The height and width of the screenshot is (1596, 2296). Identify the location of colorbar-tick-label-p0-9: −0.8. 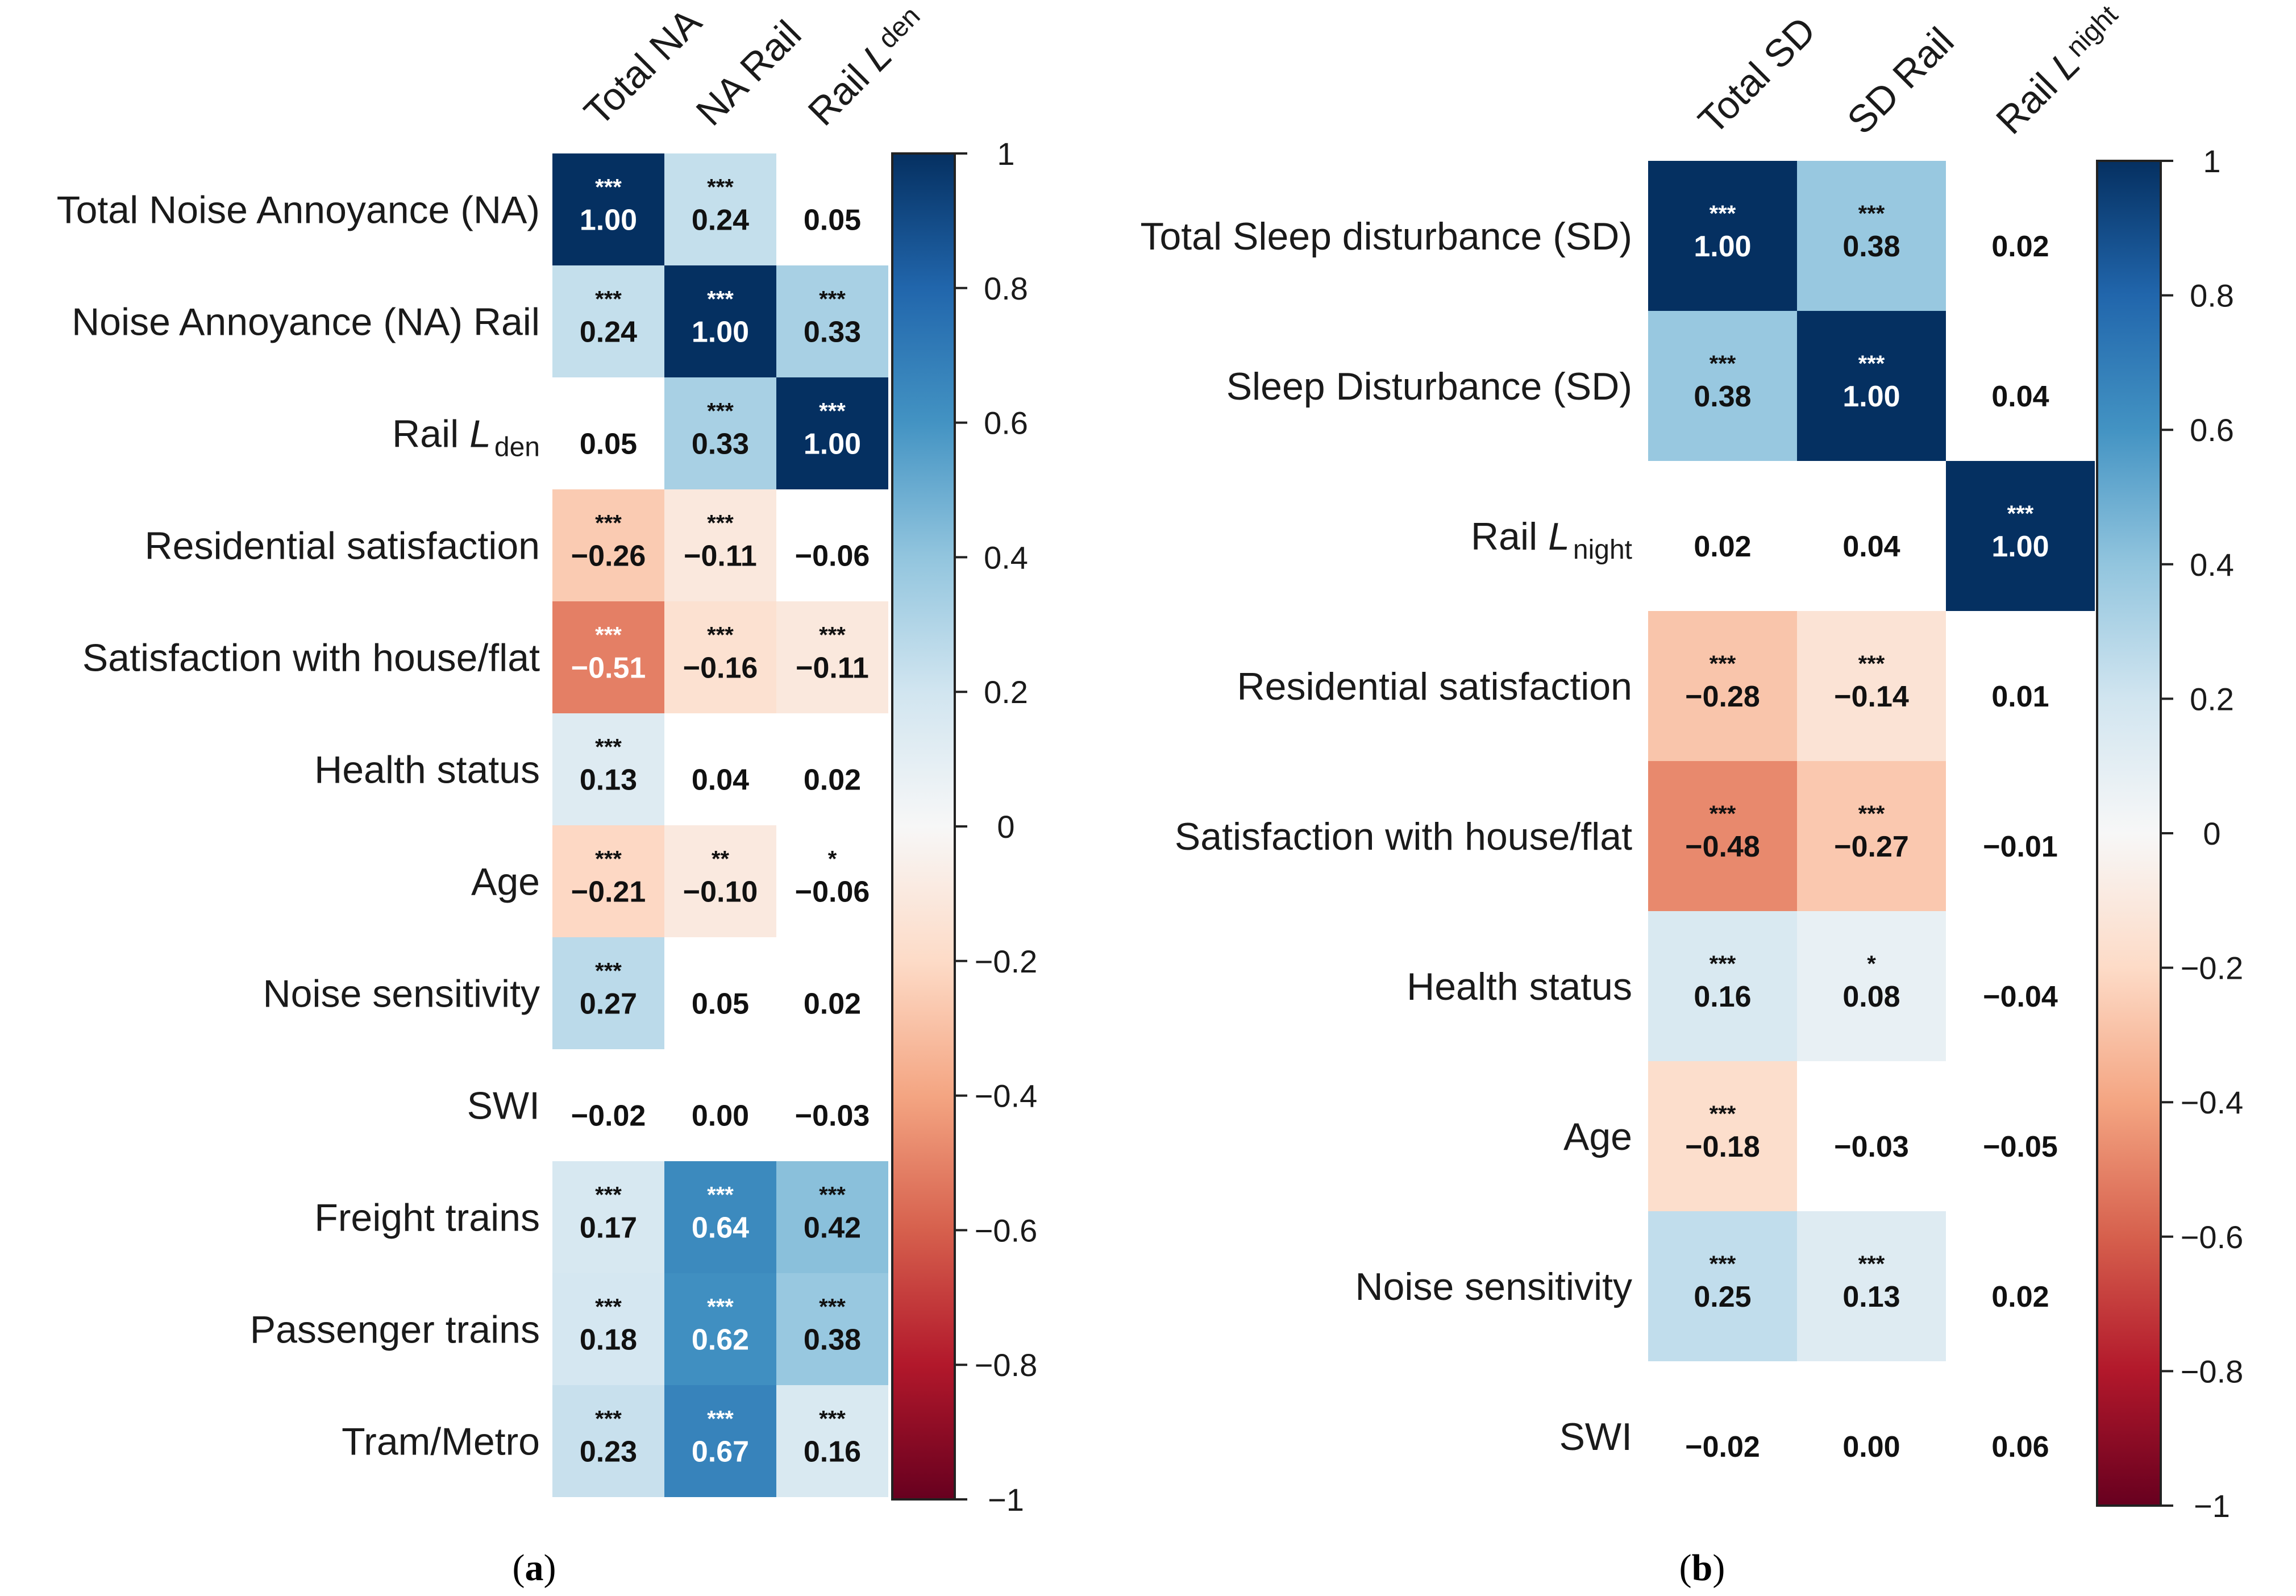
(1006, 1365).